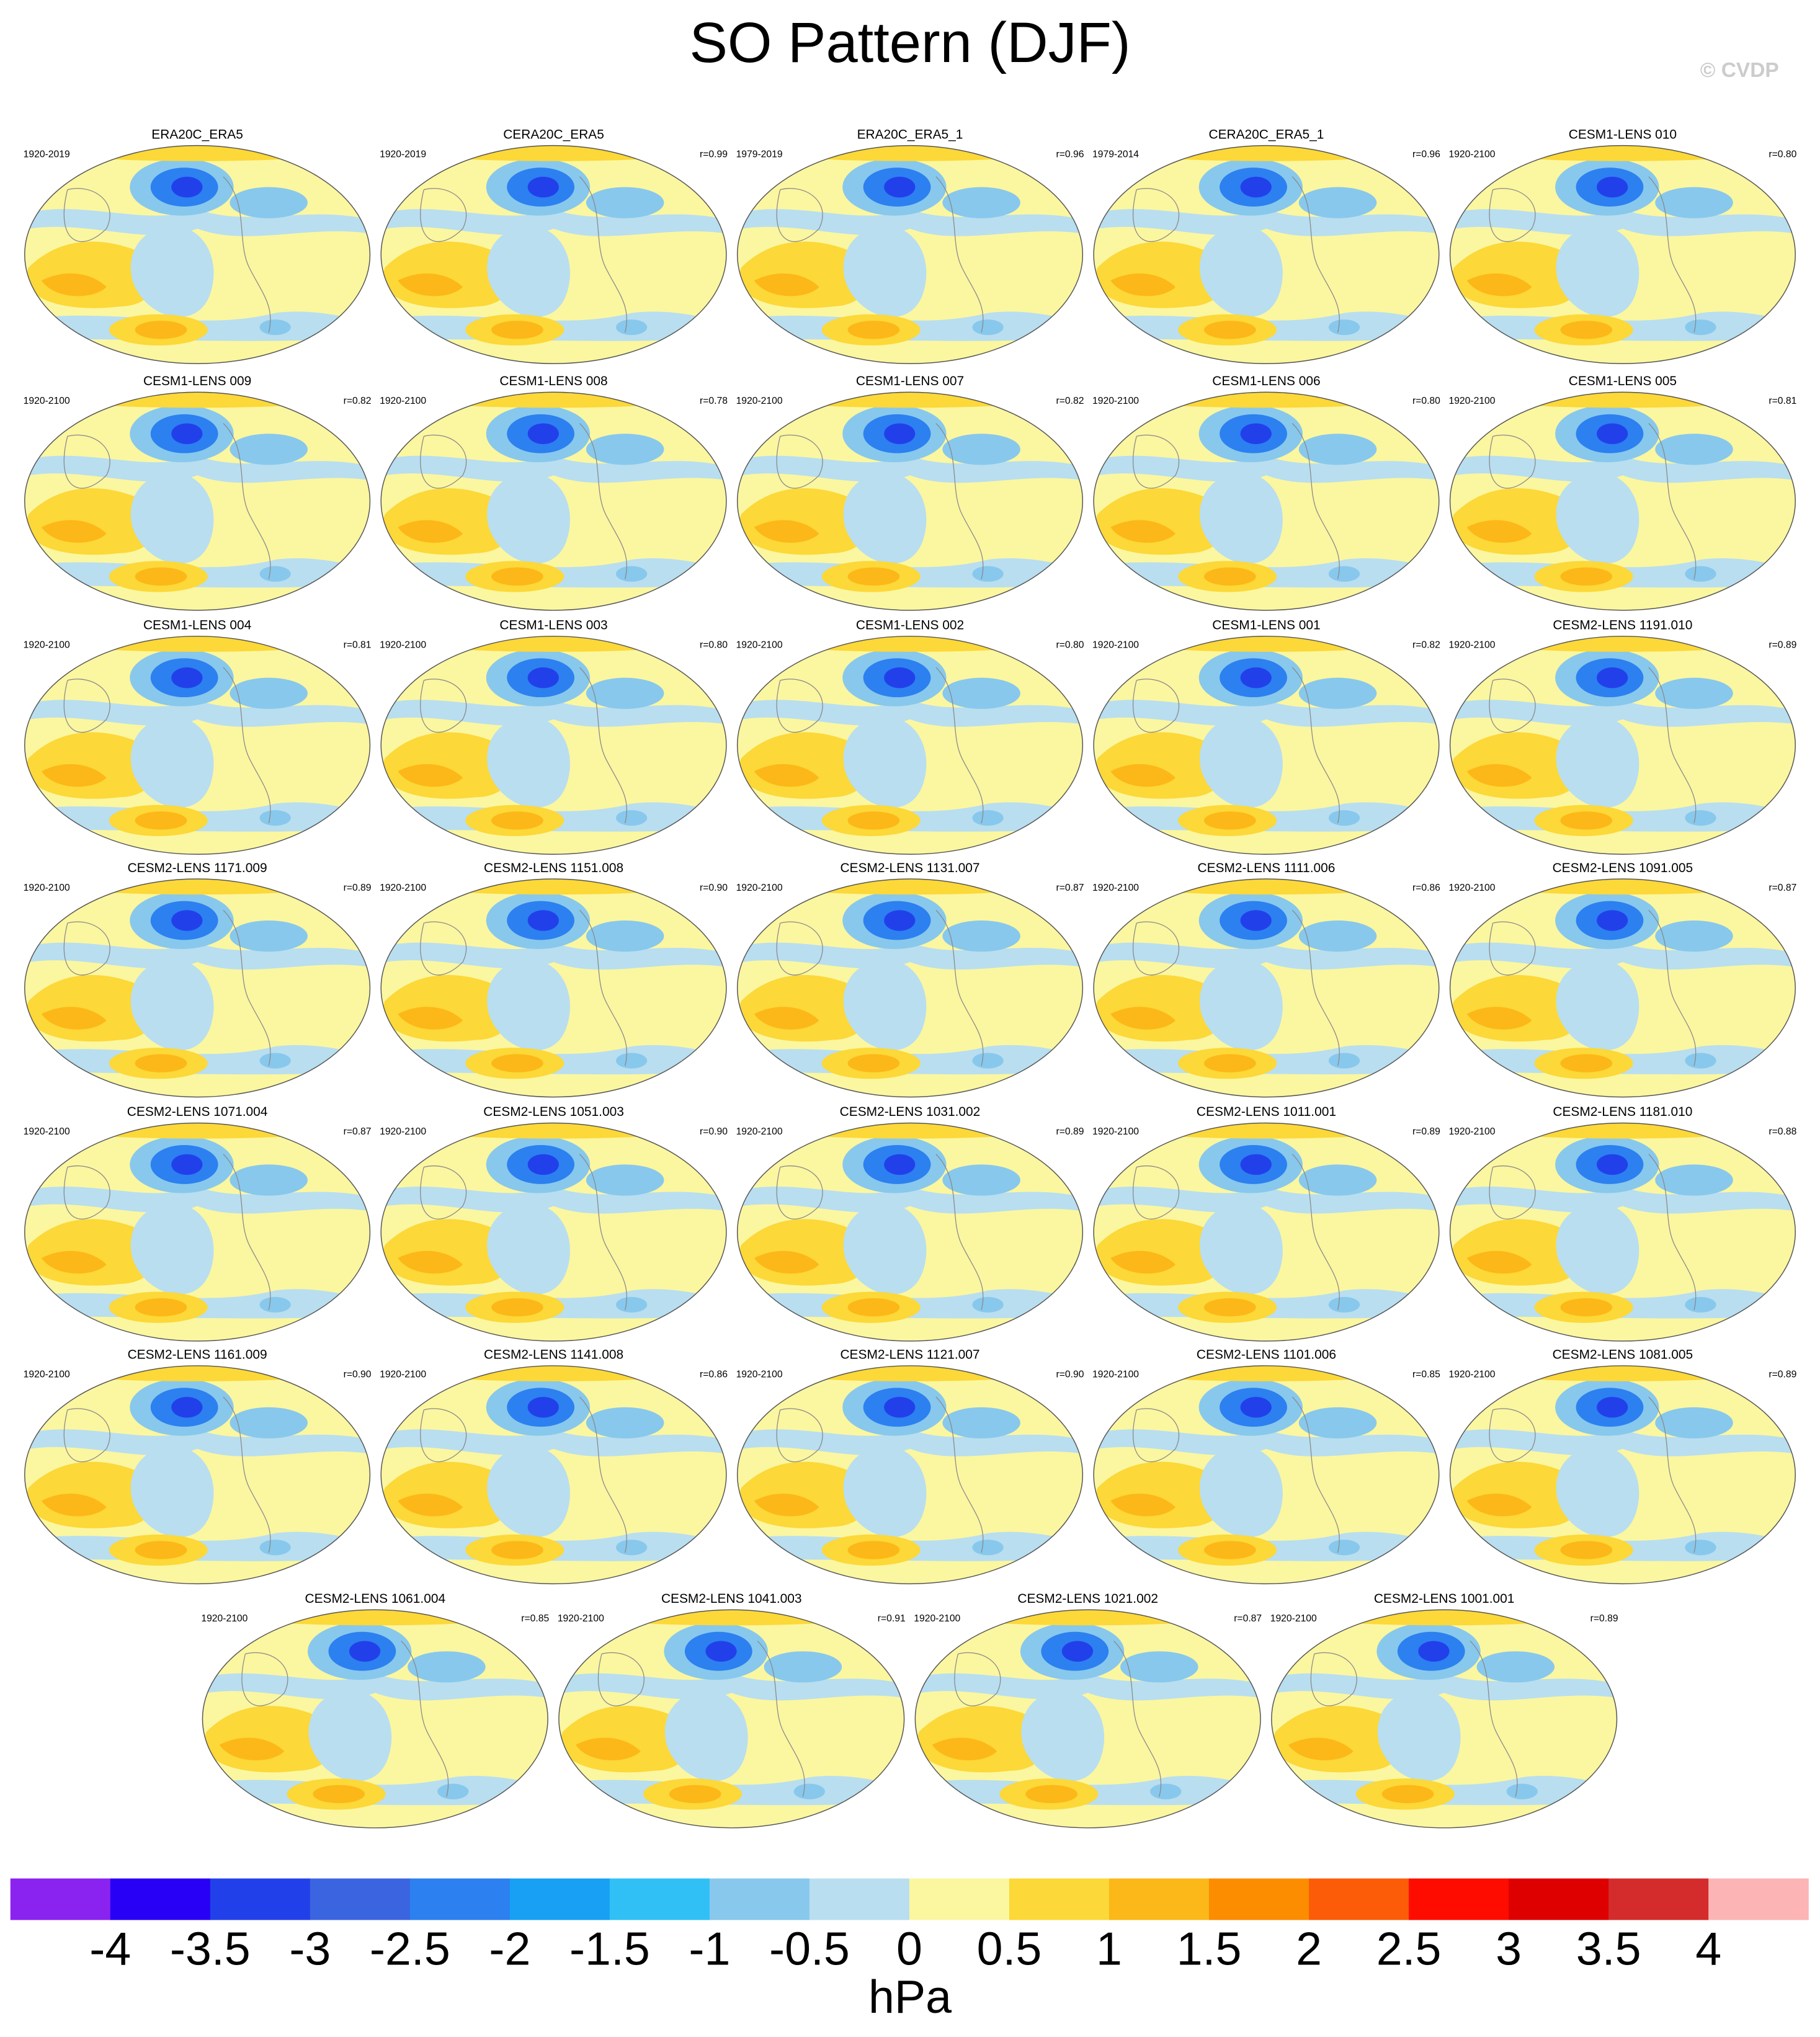  What do you see at coordinates (535, 1618) in the screenshot?
I see `panel-correlation: r=0.85` at bounding box center [535, 1618].